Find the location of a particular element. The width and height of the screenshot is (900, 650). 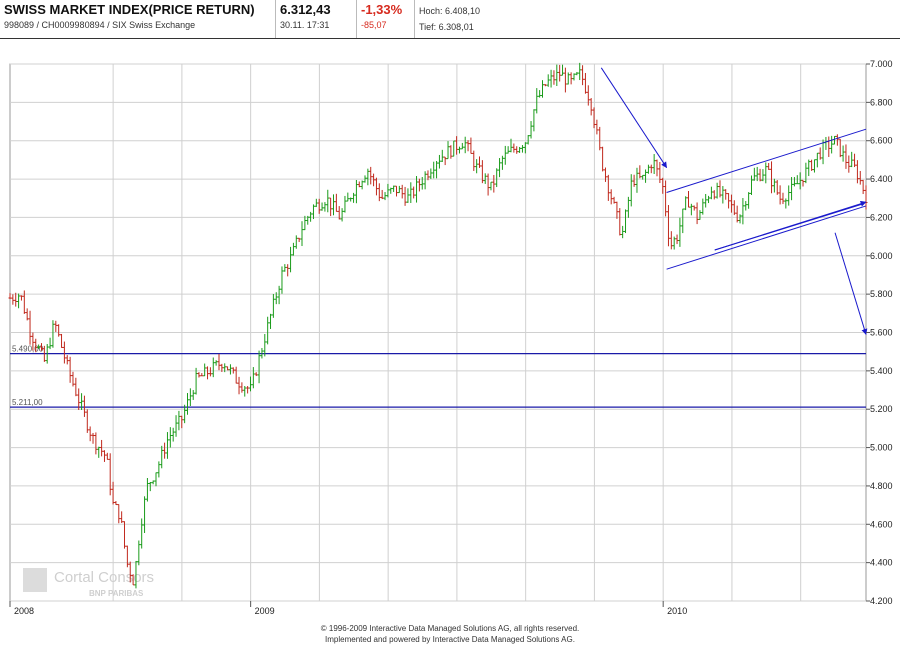

y-tick-label: 5.200 is located at coordinates (881, 409).